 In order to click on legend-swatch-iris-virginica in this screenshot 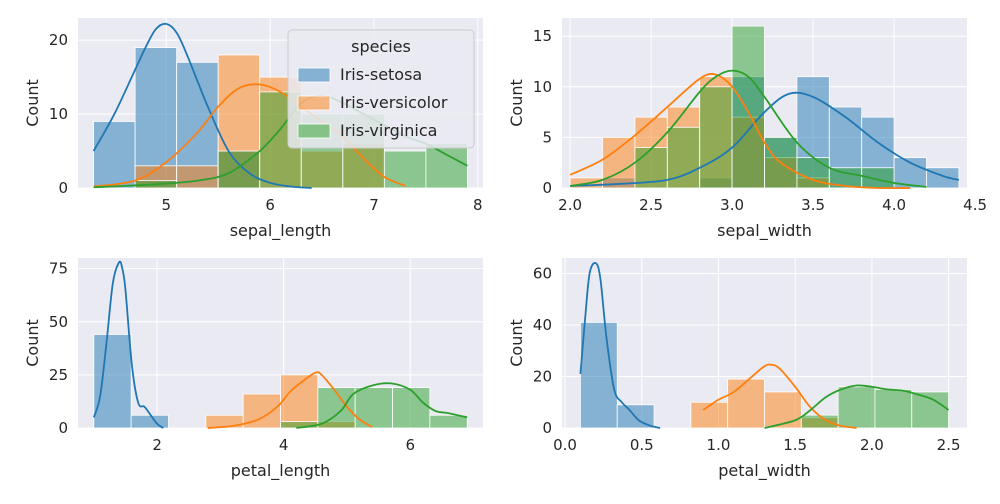, I will do `click(314, 131)`.